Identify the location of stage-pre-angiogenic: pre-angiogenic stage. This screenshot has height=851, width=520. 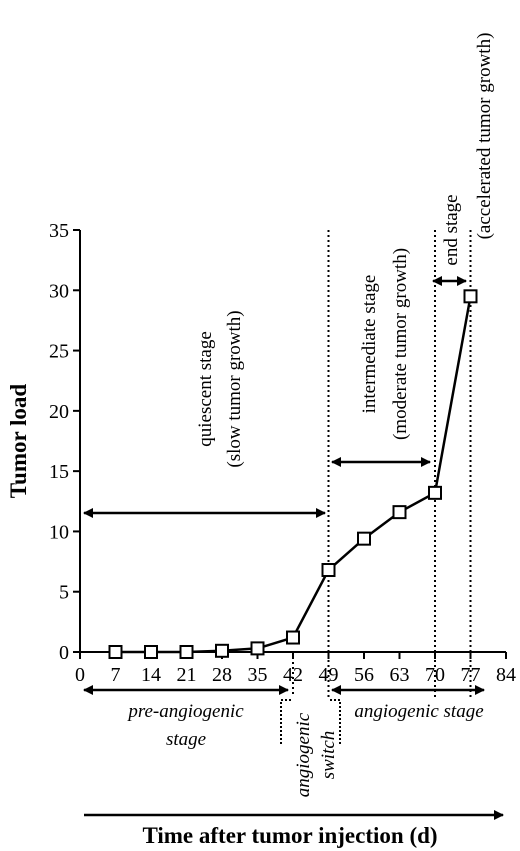
(186, 717).